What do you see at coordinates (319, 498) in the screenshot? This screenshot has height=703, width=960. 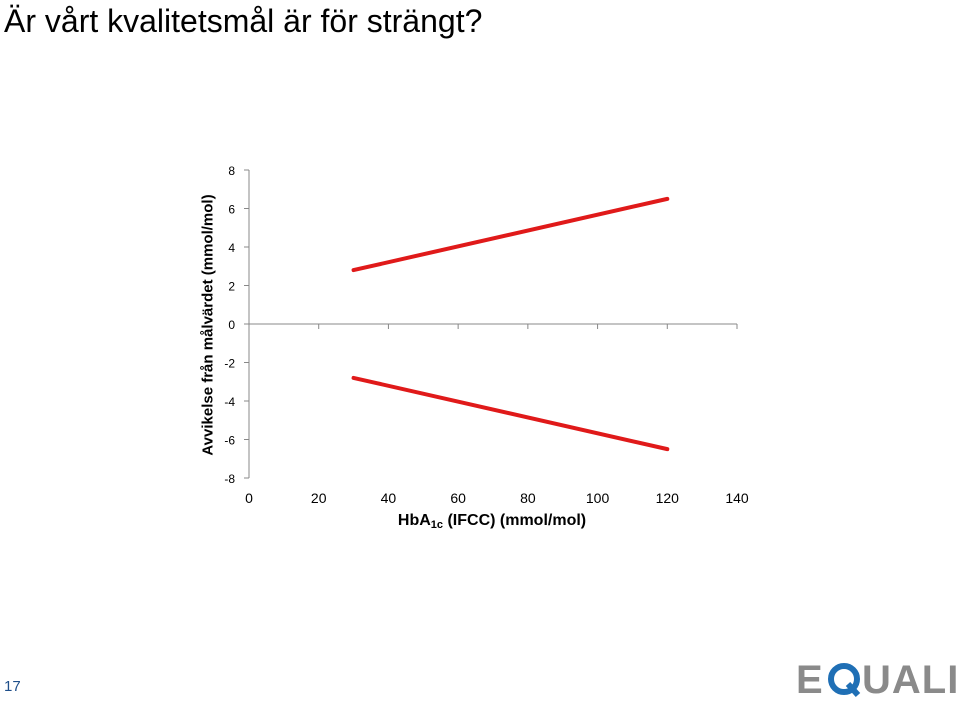 I see `x-tick-label: 20` at bounding box center [319, 498].